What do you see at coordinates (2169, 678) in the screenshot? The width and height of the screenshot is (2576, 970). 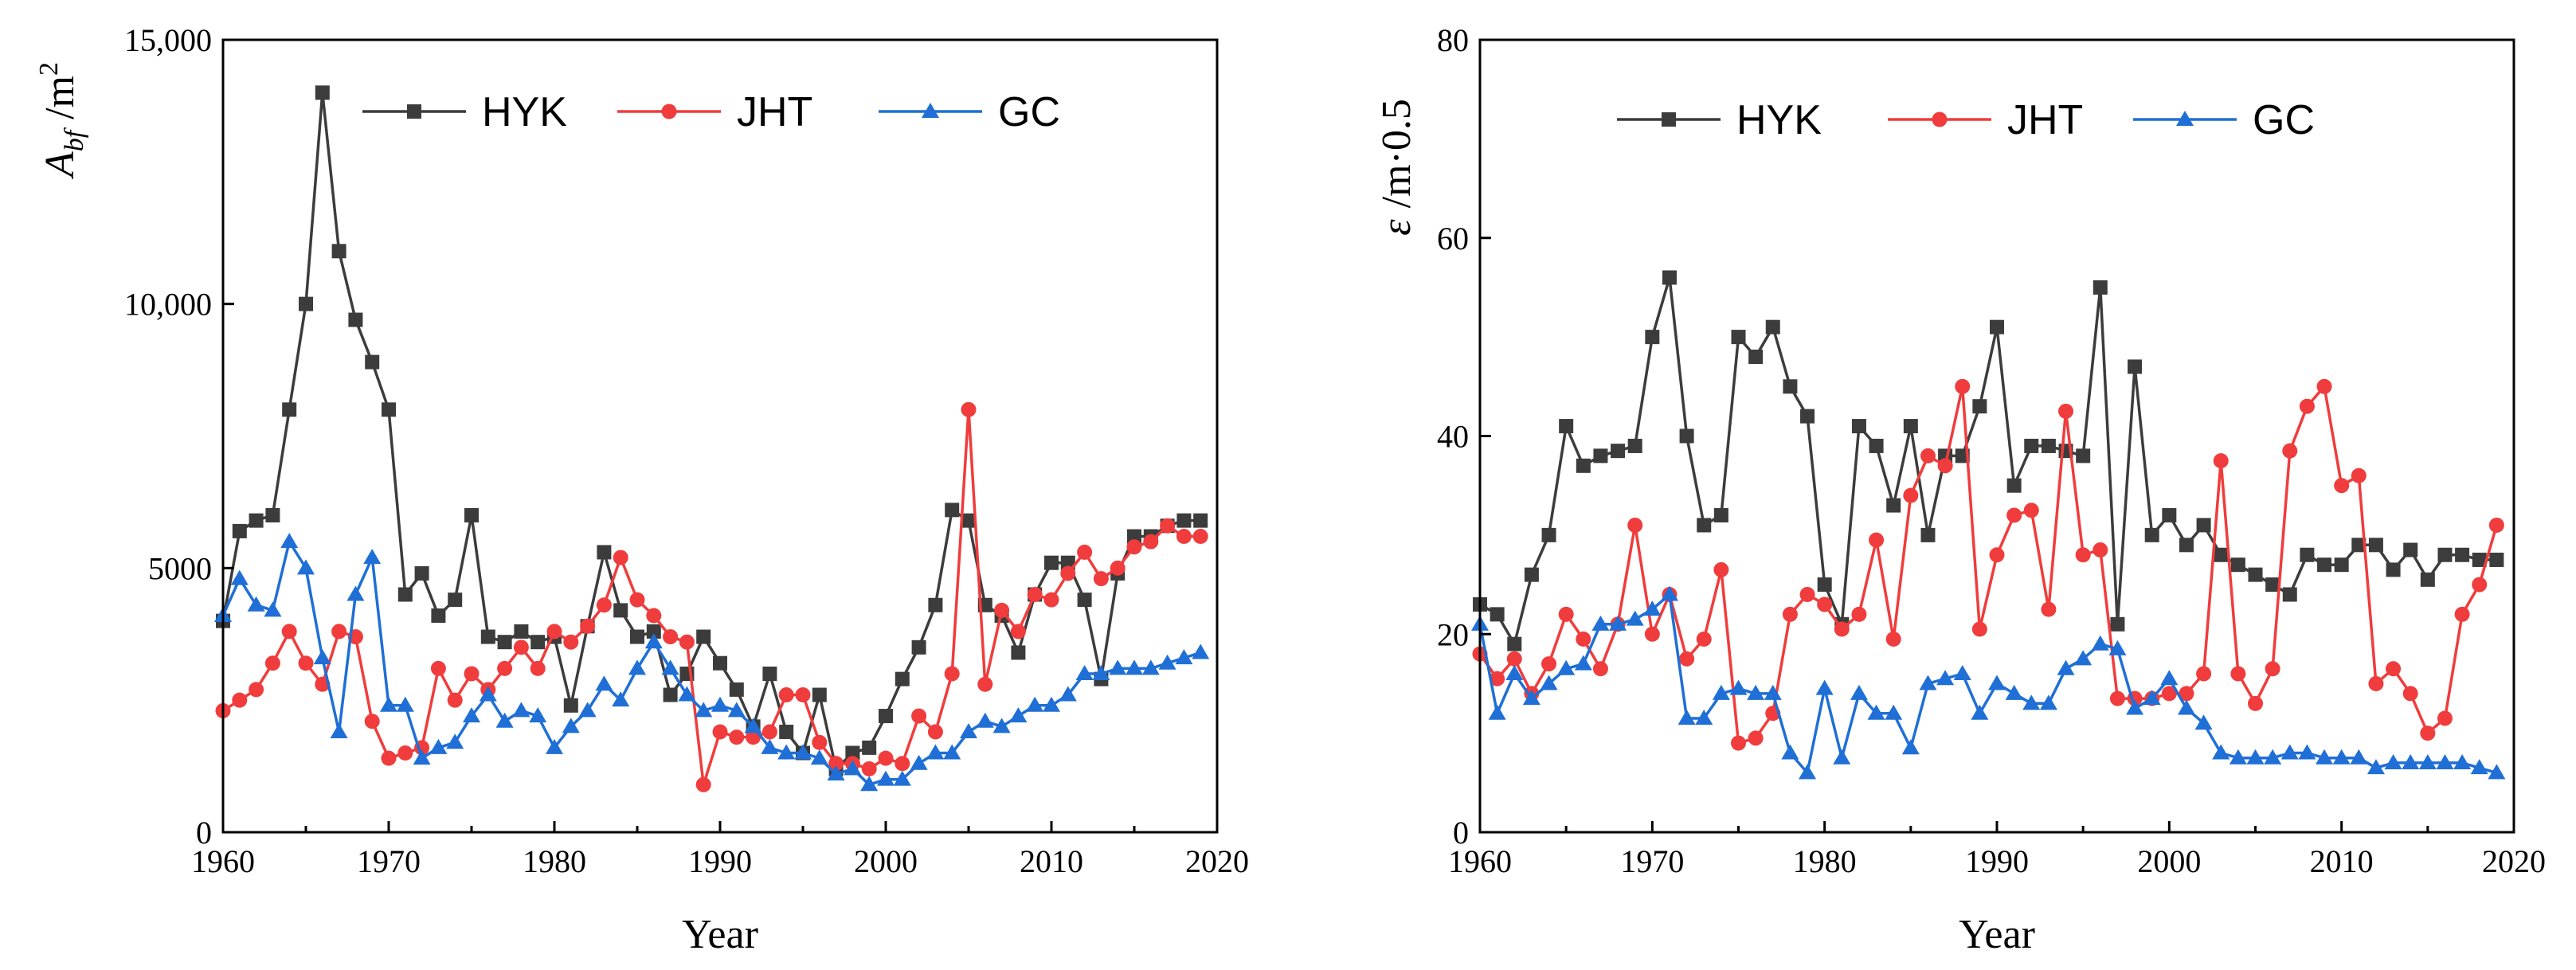 I see `data-point-gc-2000` at bounding box center [2169, 678].